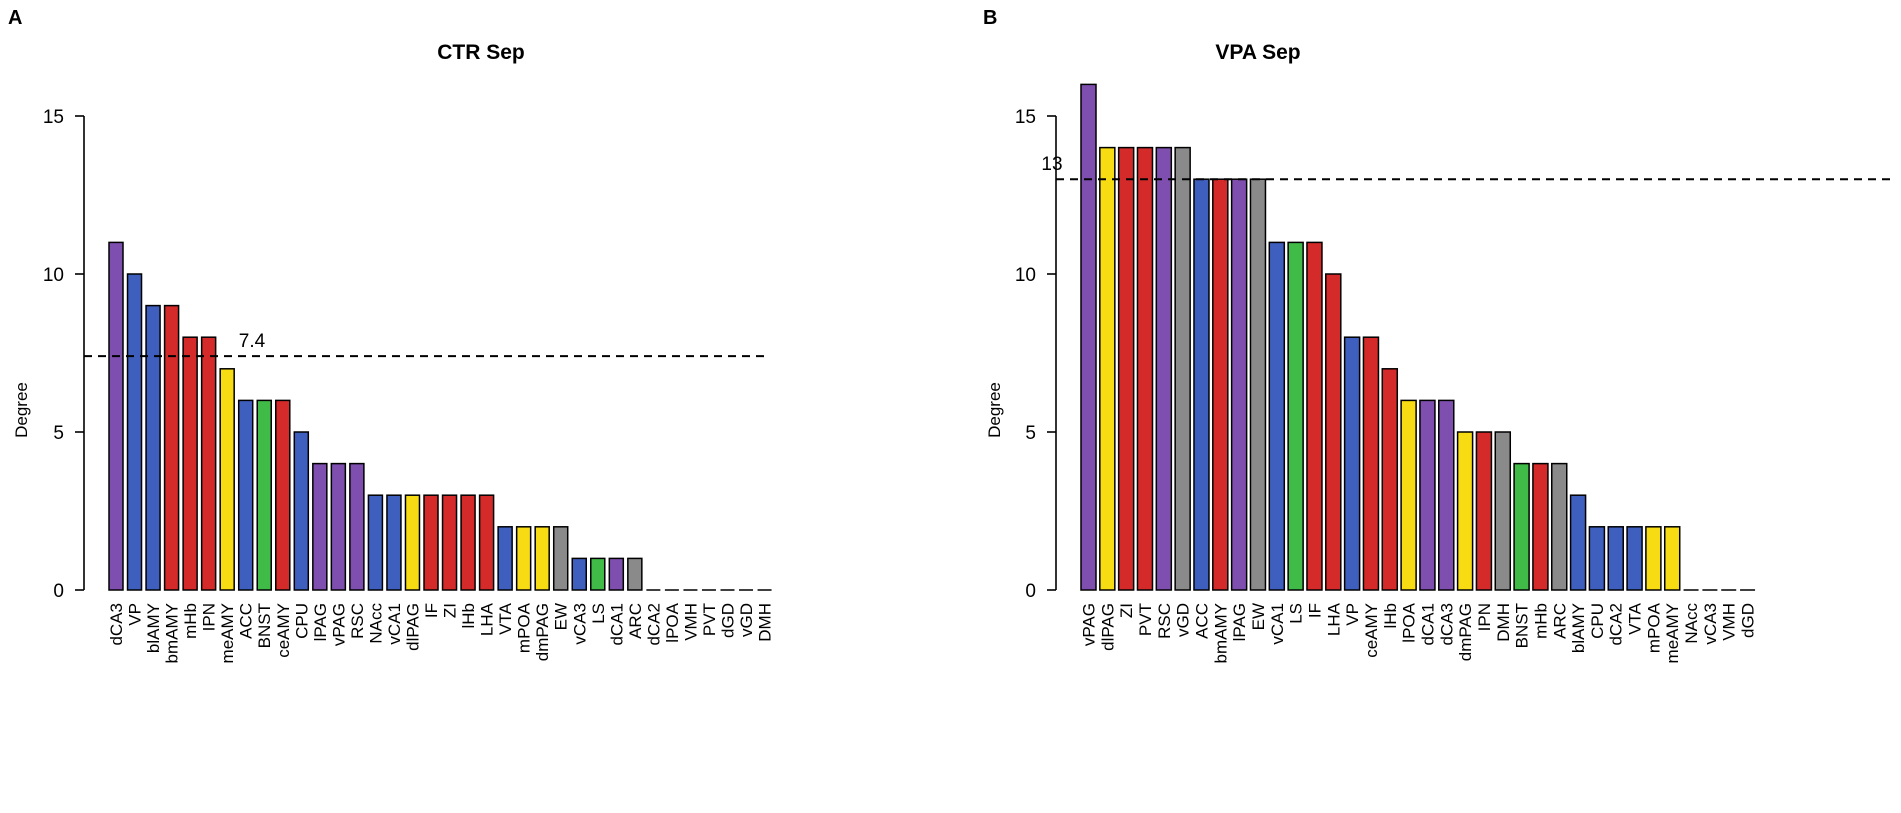 The height and width of the screenshot is (813, 1901). I want to click on bar-lHb, so click(468, 542).